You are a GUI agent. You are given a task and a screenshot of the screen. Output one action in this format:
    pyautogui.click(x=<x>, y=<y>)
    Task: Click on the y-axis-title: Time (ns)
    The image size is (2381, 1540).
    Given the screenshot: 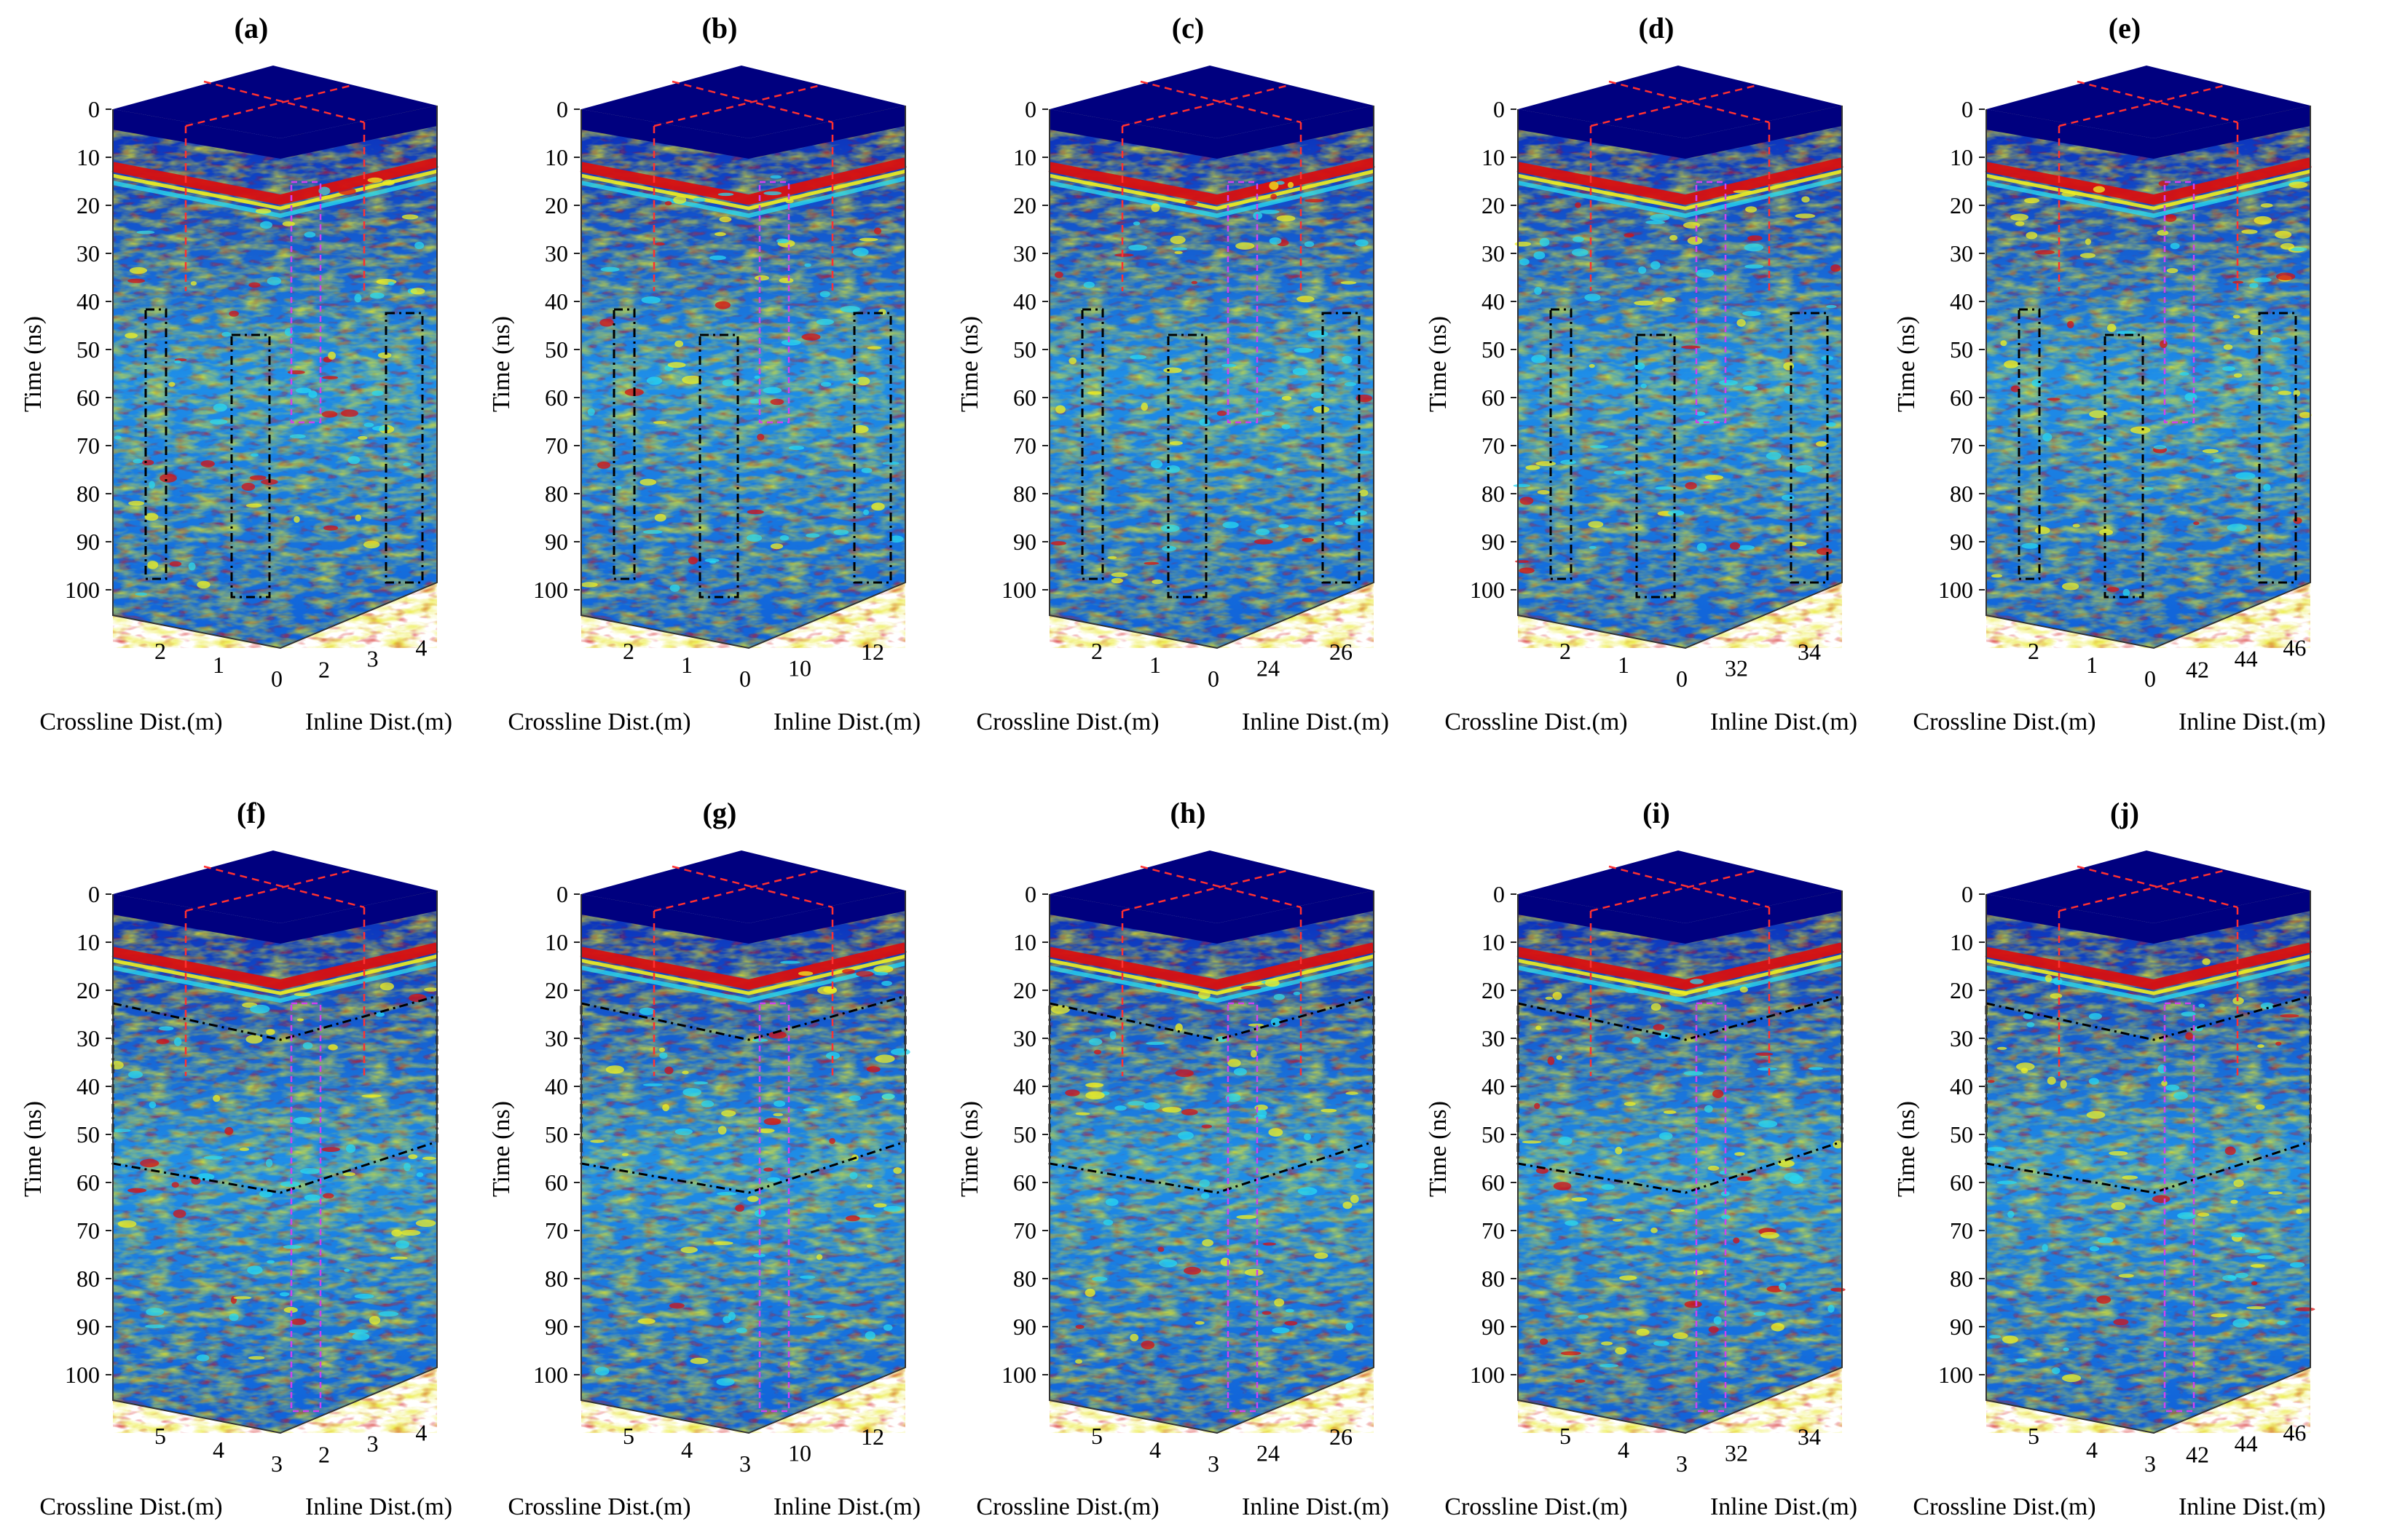 What is the action you would take?
    pyautogui.click(x=501, y=364)
    